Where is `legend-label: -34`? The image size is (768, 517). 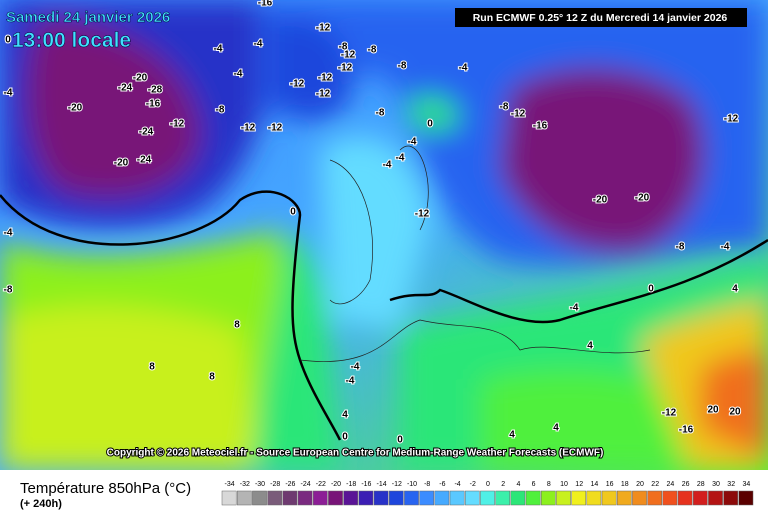 legend-label: -34 is located at coordinates (230, 484).